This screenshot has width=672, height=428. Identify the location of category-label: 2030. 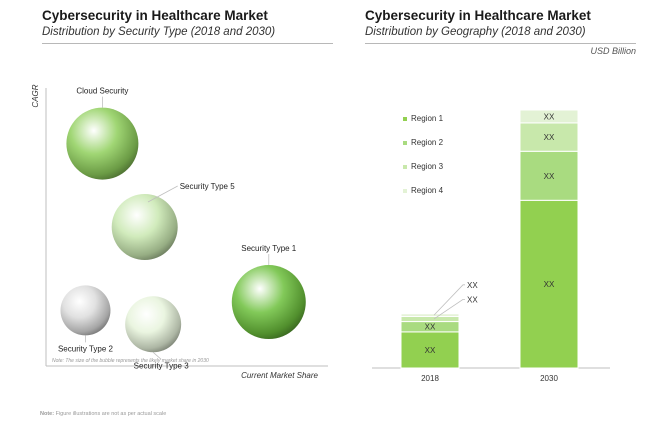
(549, 378).